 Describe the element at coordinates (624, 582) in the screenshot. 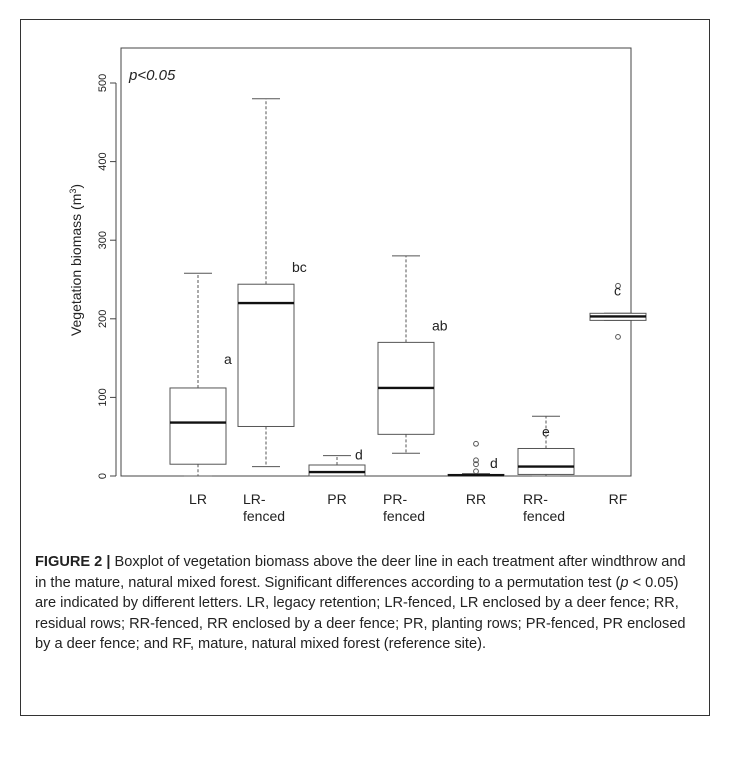

I see `caption-p-symbol: p` at that location.